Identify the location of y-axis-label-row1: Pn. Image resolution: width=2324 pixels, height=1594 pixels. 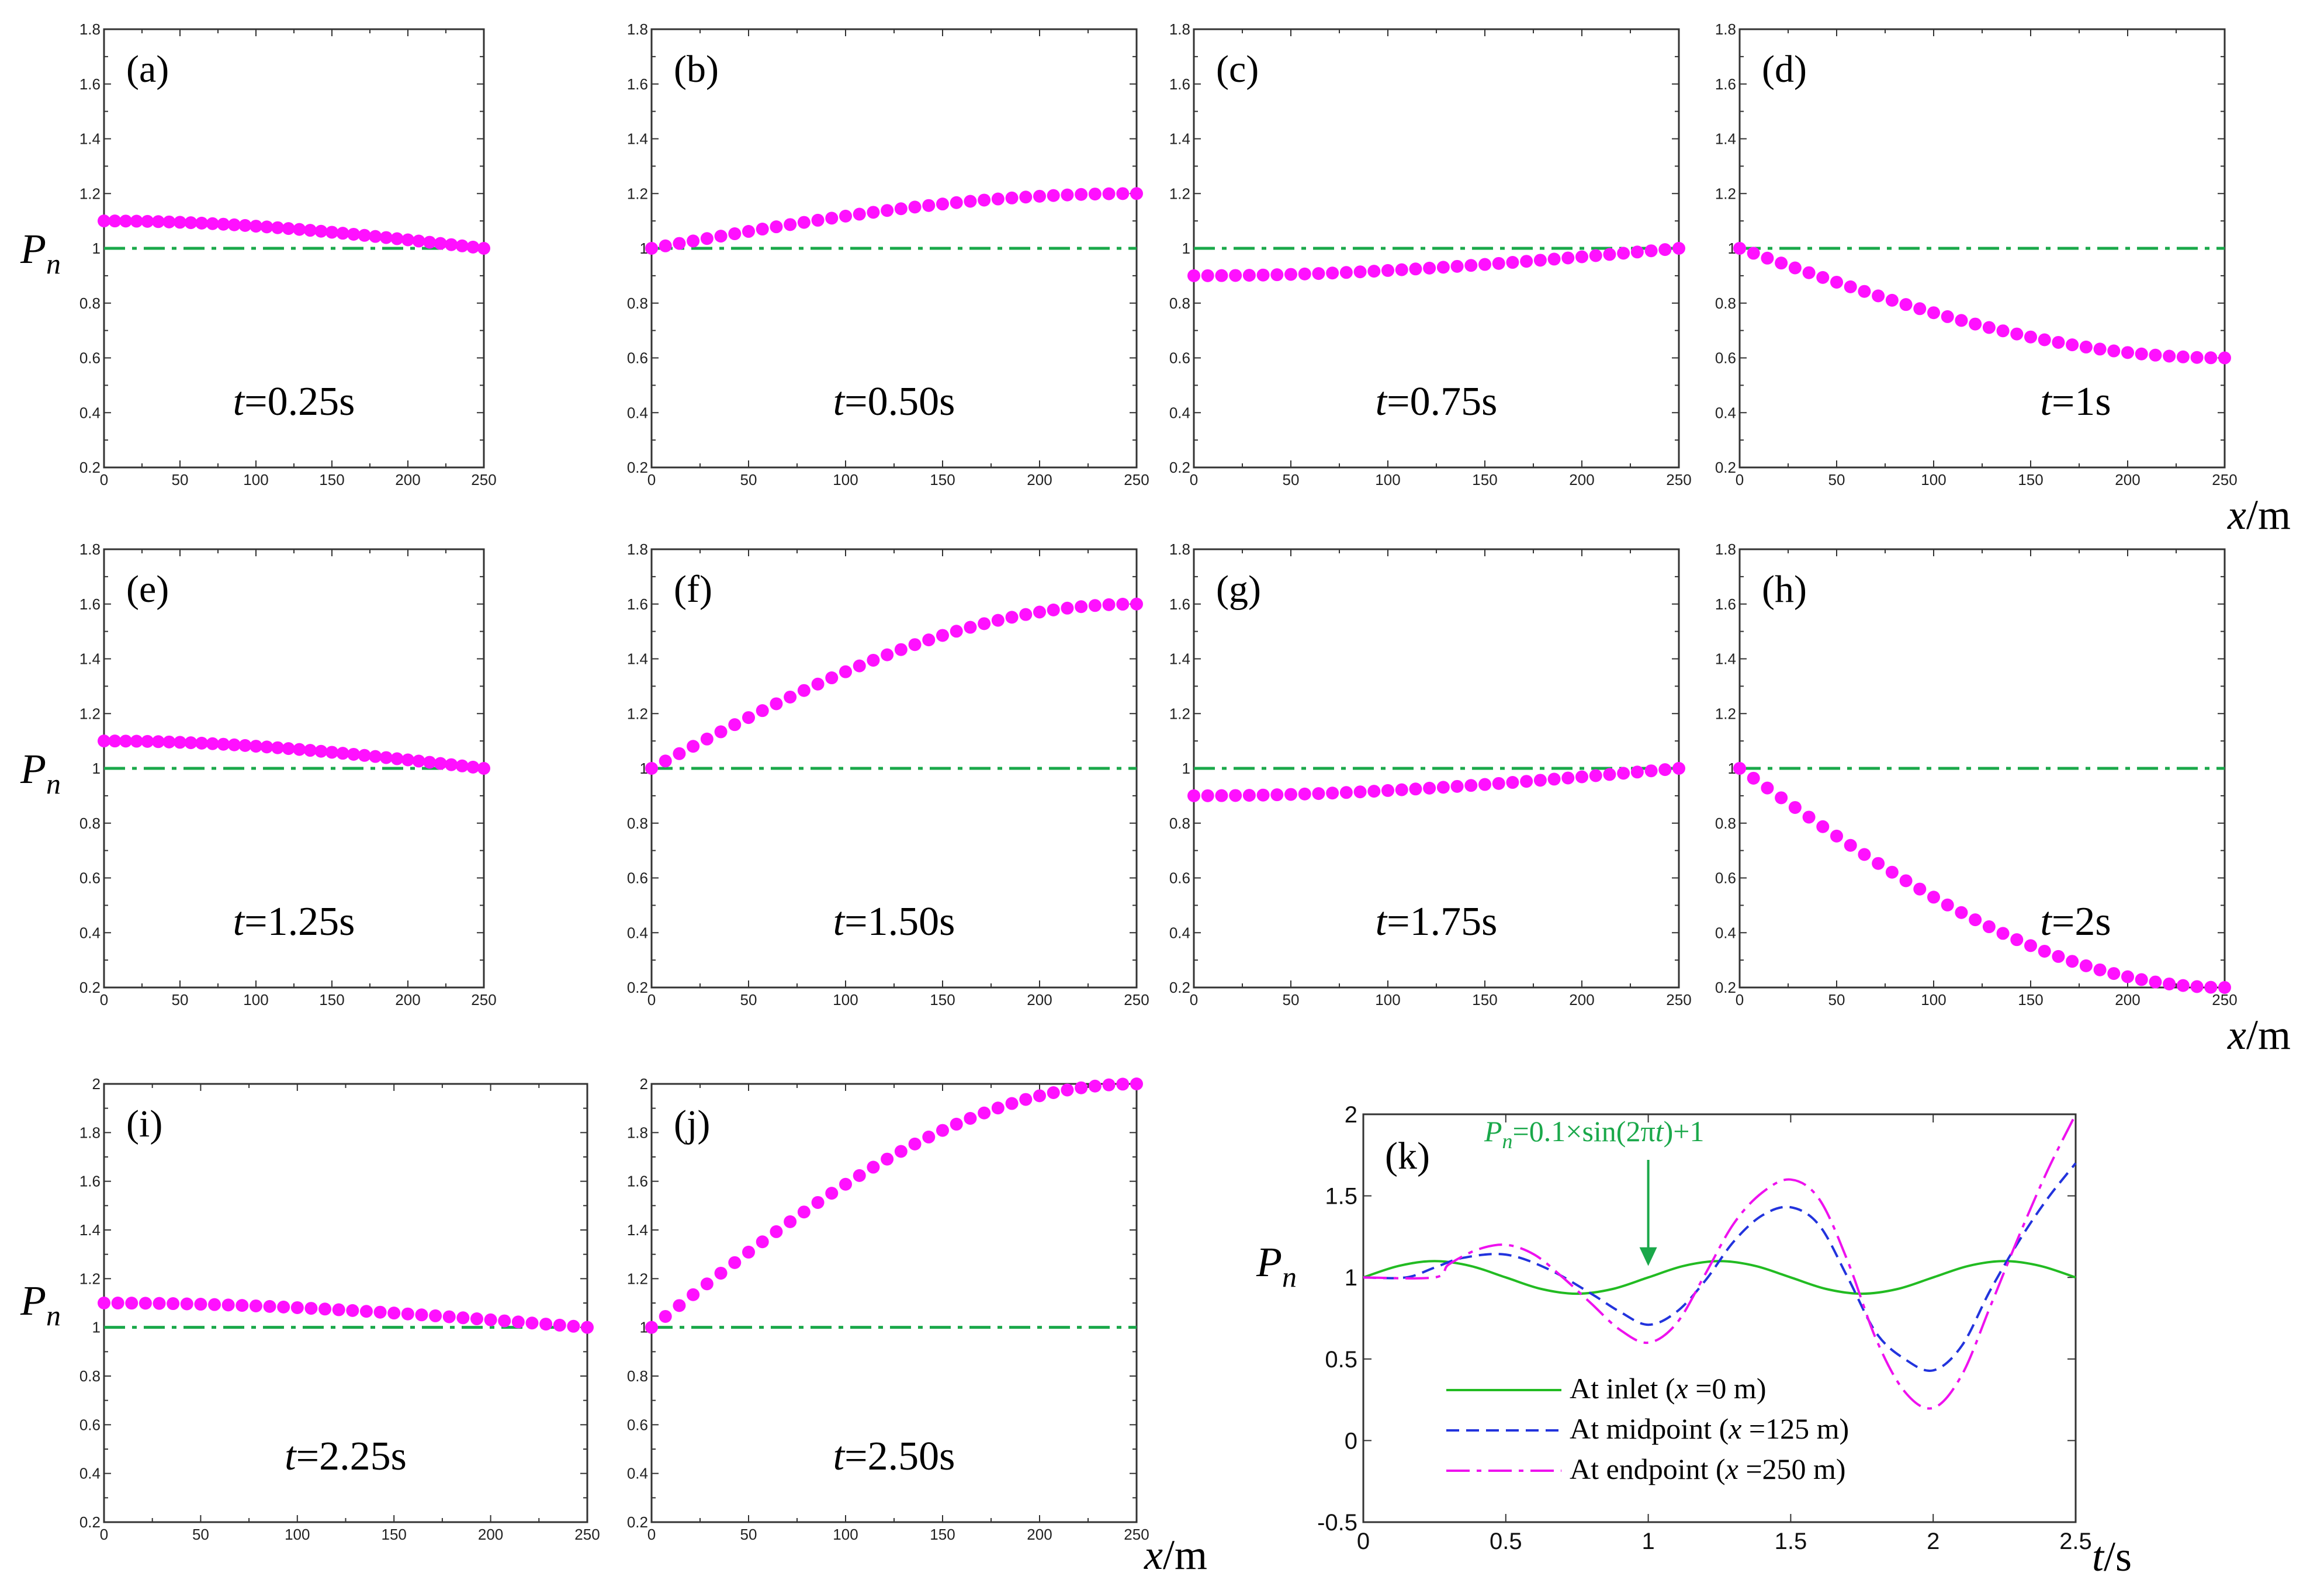
(40, 253).